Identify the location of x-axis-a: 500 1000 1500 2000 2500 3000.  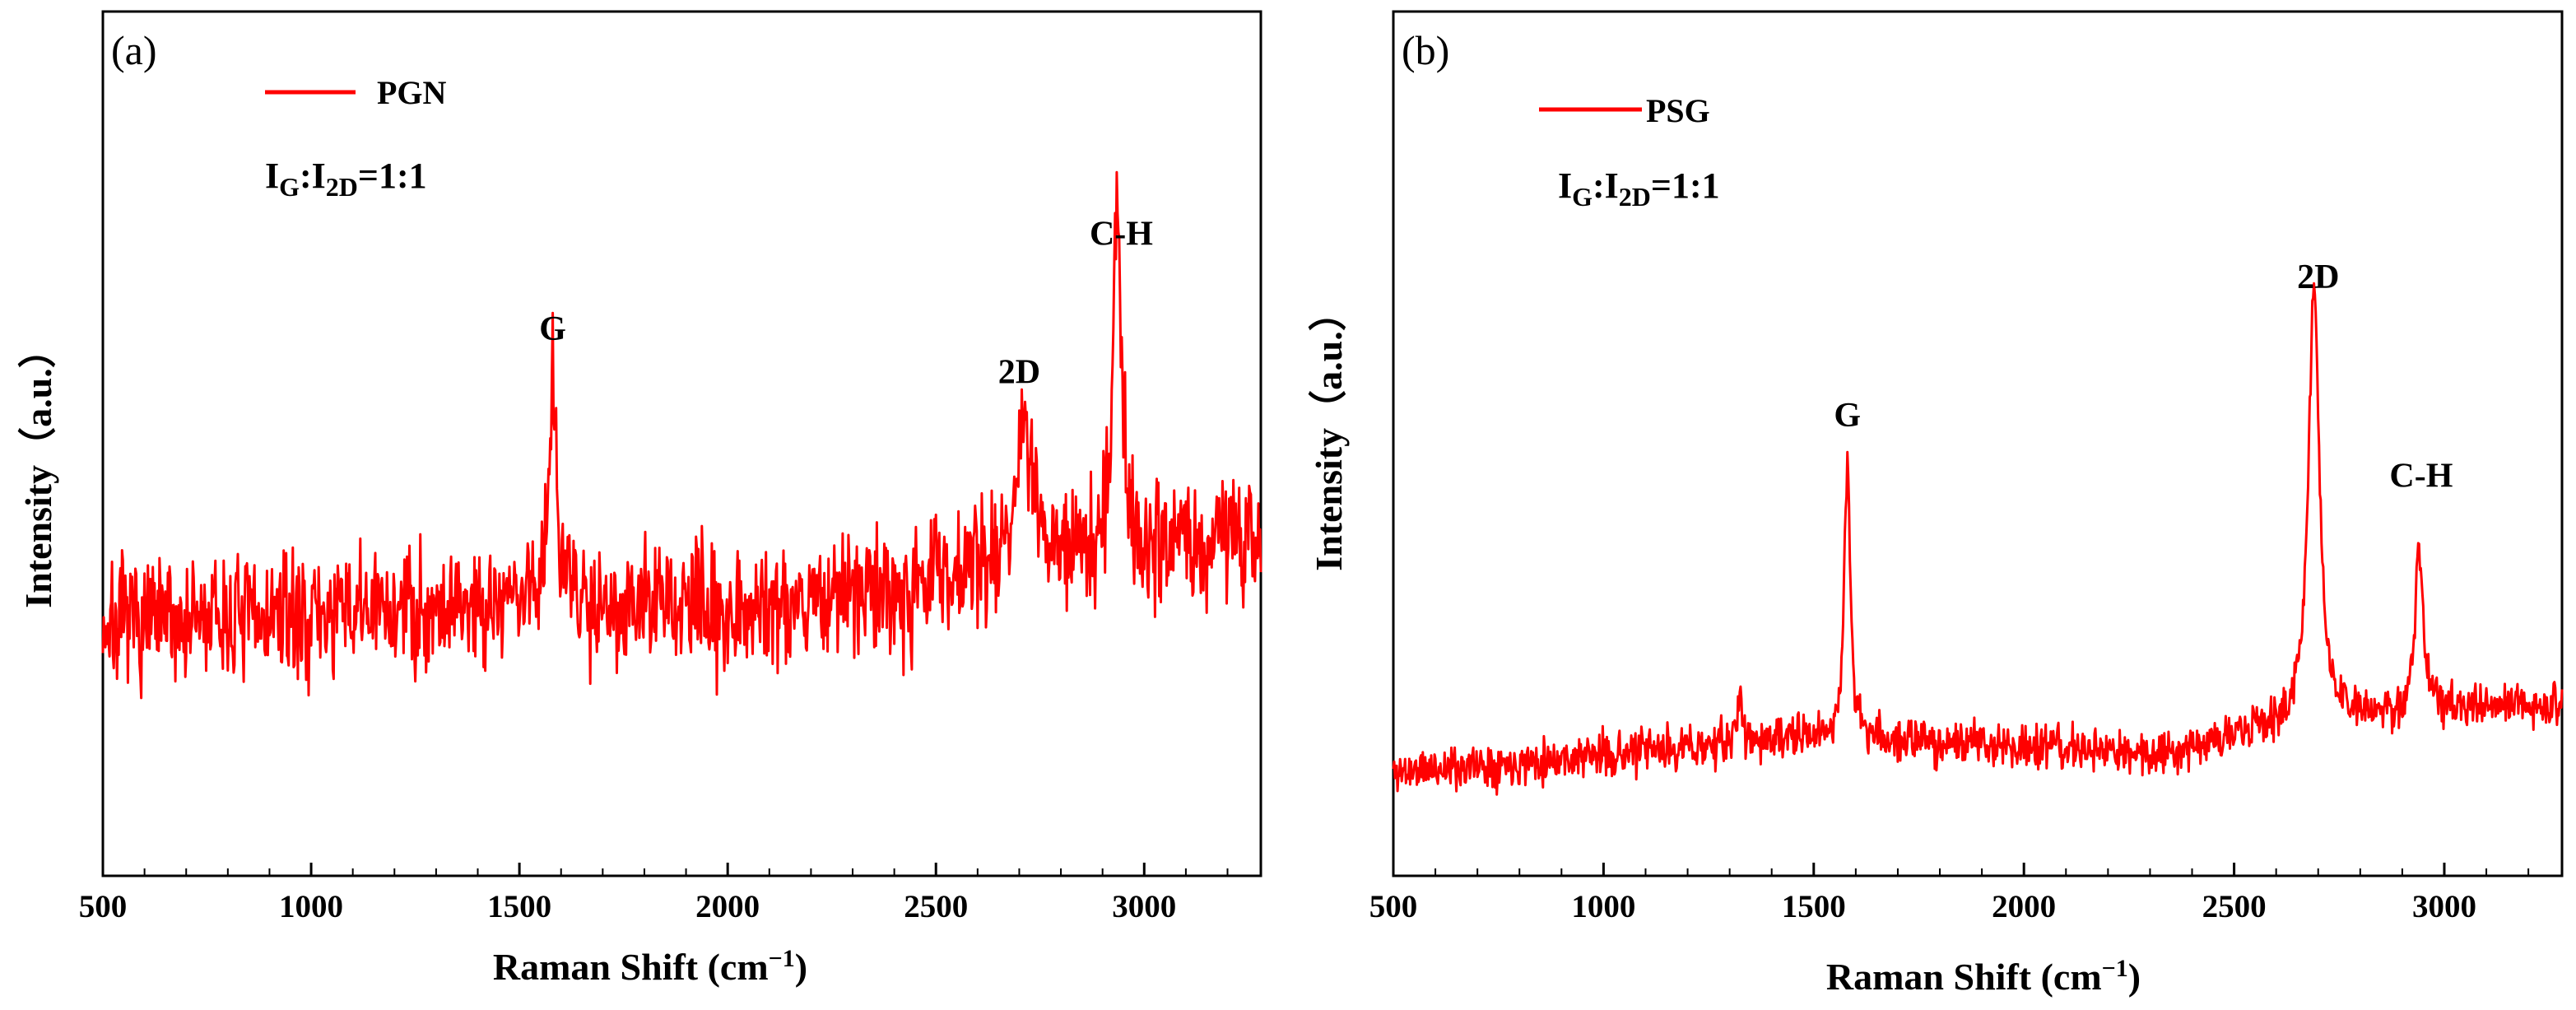
(654, 894).